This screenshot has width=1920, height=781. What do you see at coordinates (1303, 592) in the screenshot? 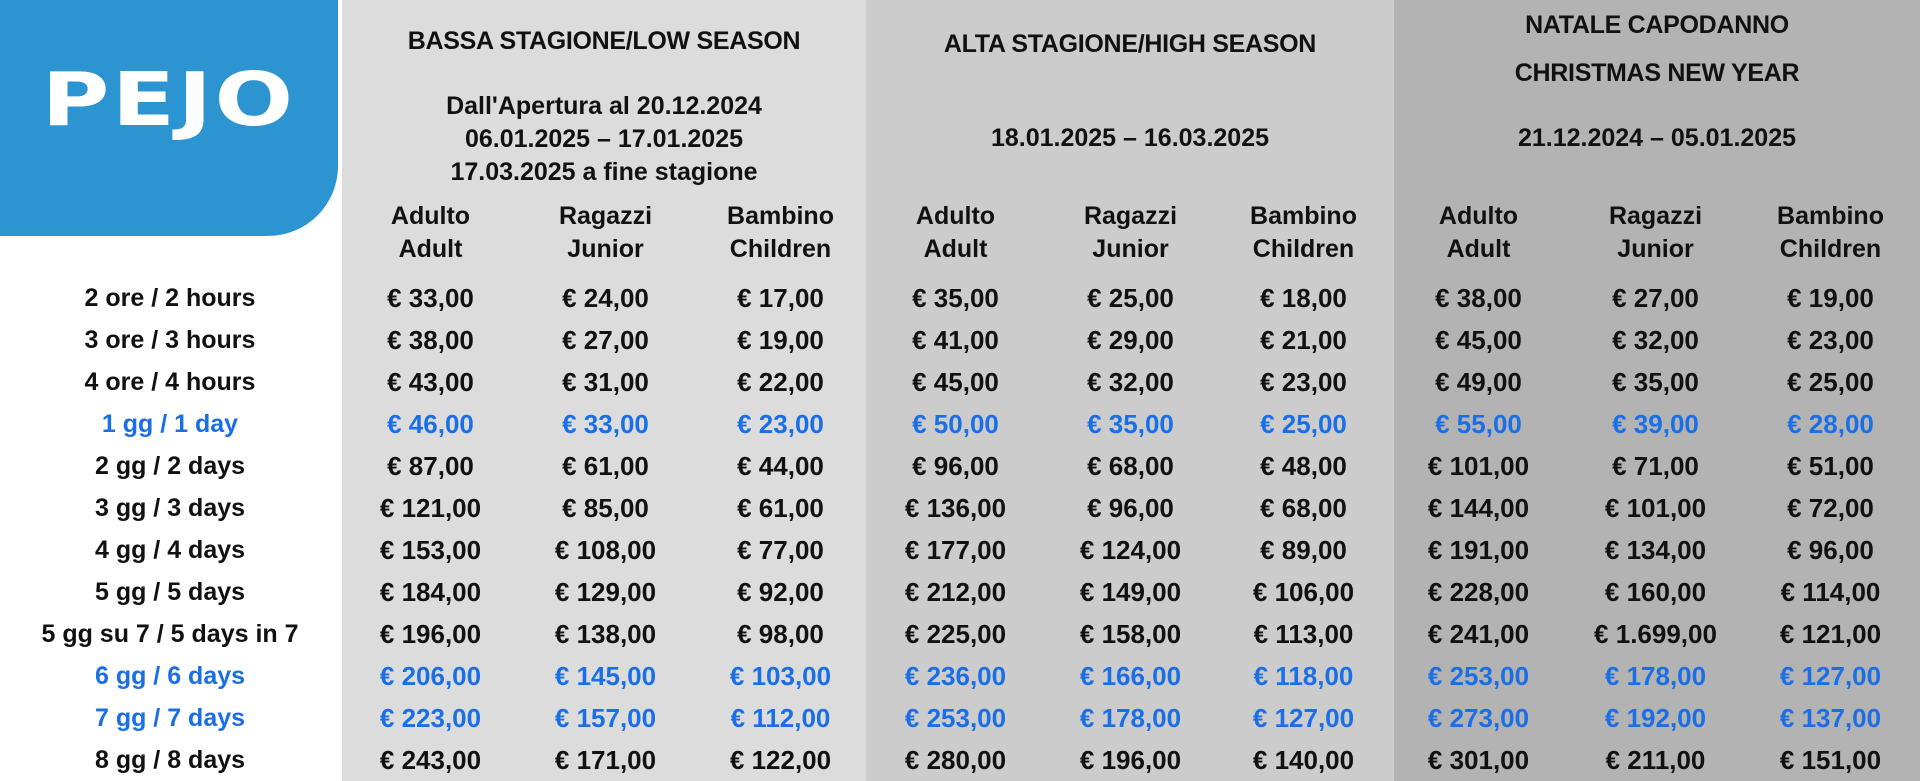
I see `price-cell: € 106,00` at bounding box center [1303, 592].